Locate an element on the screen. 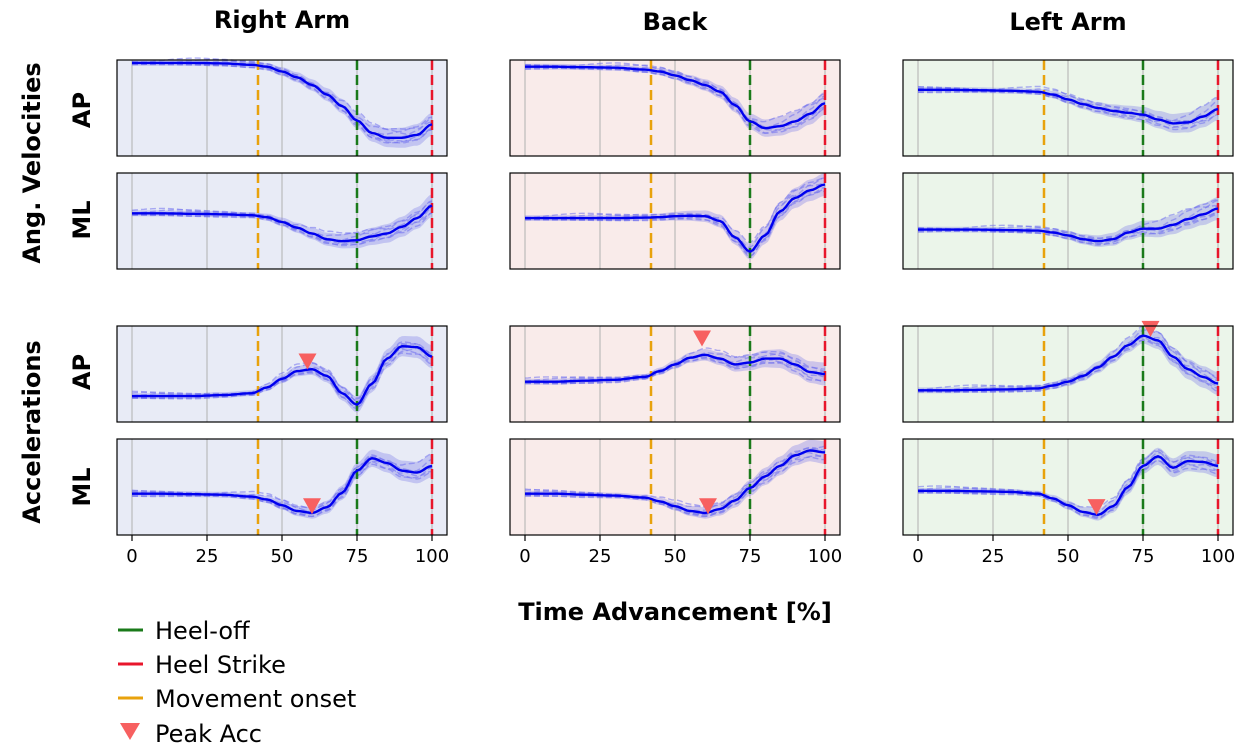 Image resolution: width=1247 pixels, height=751 pixels. column-title-right-arm: Right Arm is located at coordinates (282, 20).